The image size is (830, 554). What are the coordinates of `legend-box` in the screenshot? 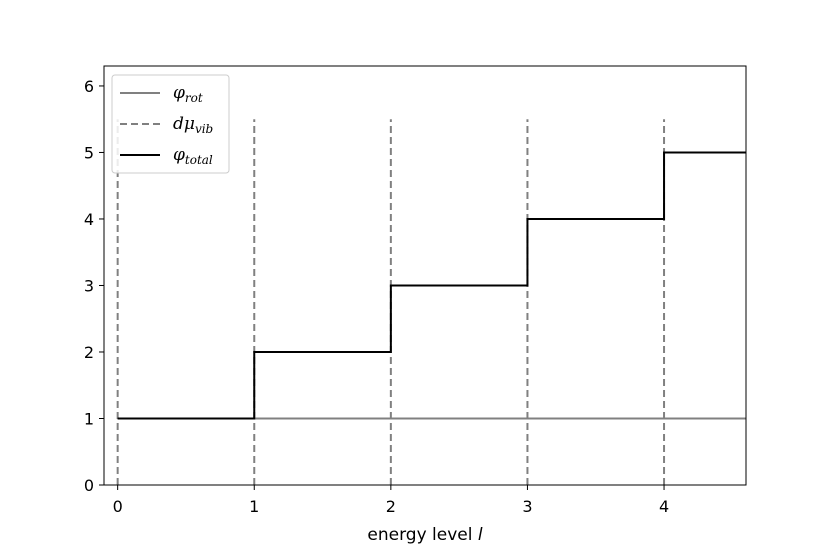 It's located at (170, 124).